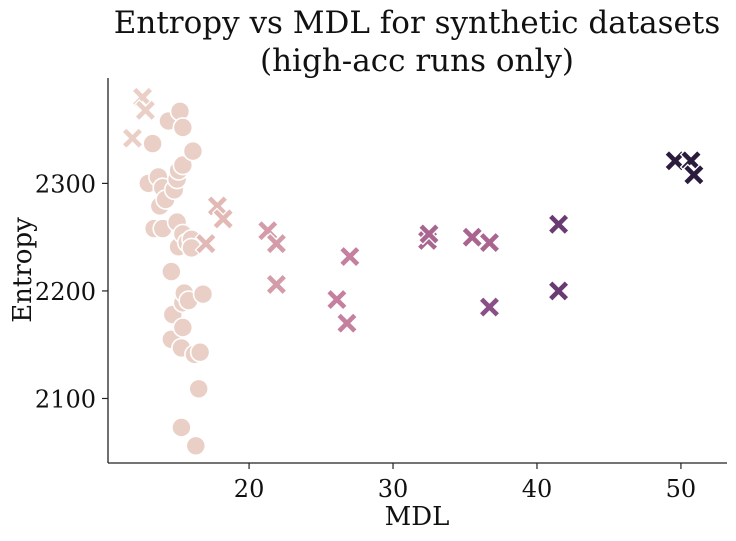  What do you see at coordinates (65, 399) in the screenshot?
I see `y-tick-label: 2100` at bounding box center [65, 399].